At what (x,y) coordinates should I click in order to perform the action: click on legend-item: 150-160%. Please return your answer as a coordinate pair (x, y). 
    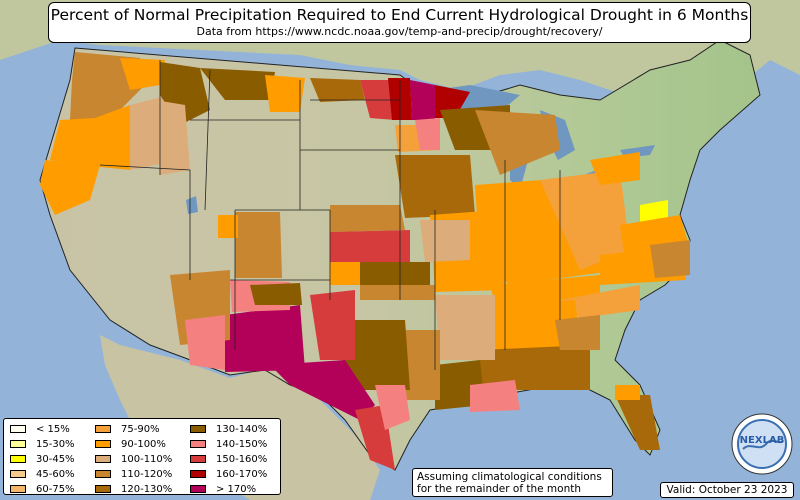
    Looking at the image, I should click on (228, 459).